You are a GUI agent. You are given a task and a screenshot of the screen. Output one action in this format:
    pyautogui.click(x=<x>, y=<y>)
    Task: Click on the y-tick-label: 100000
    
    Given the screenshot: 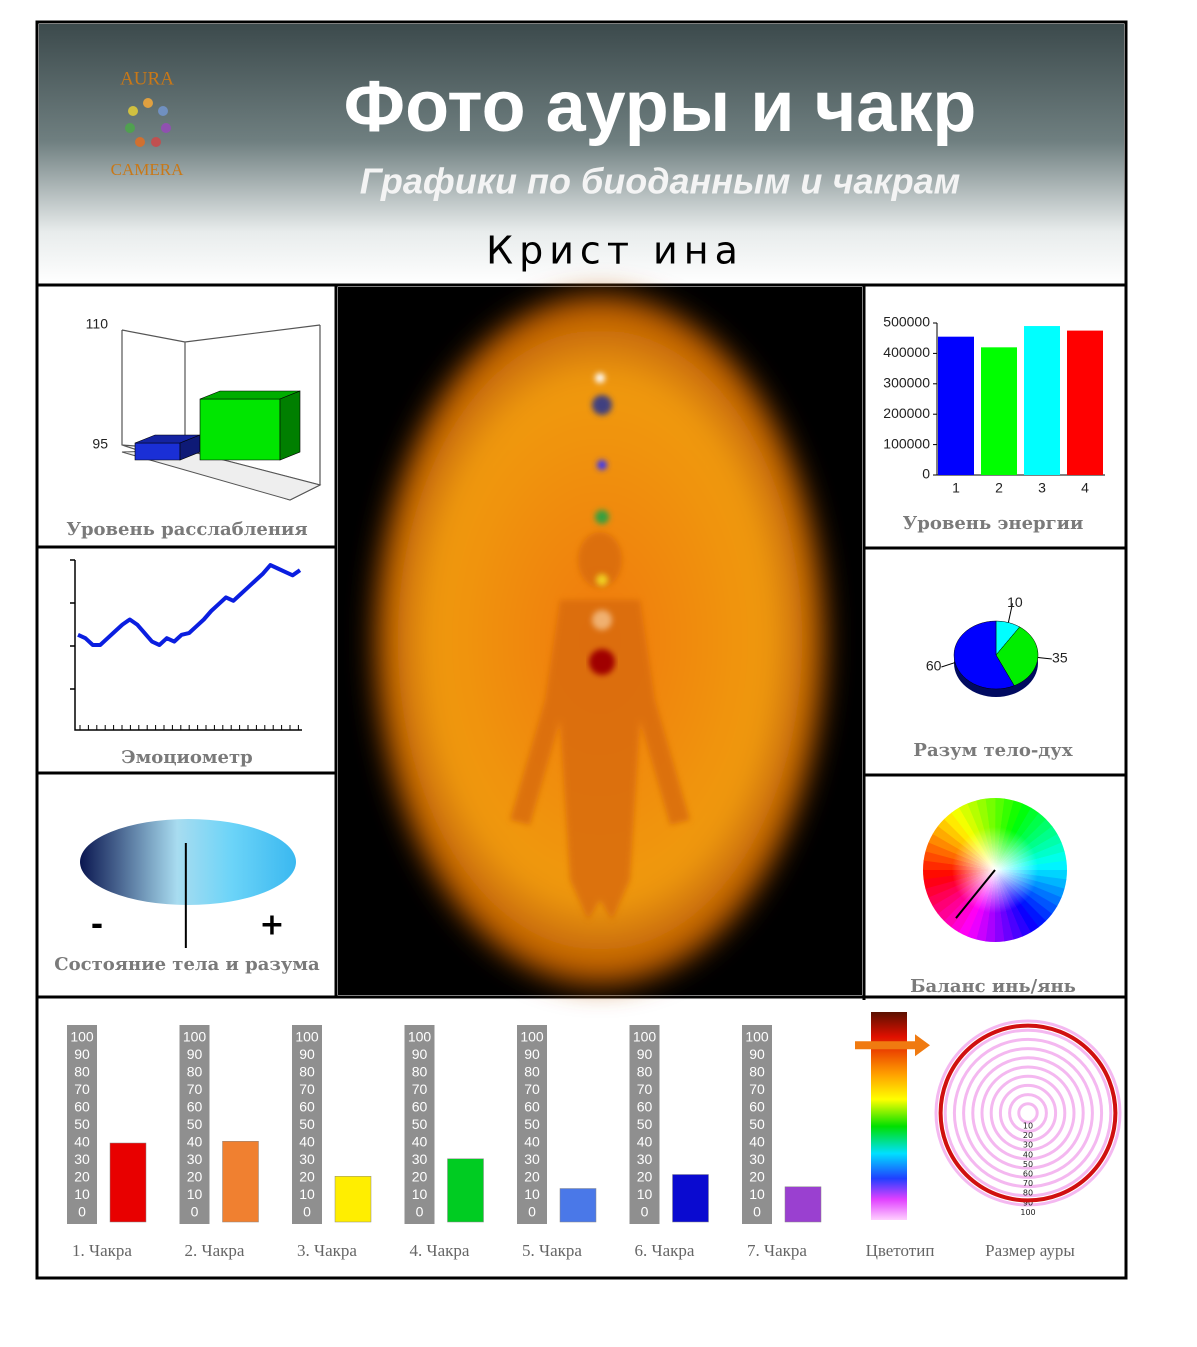 What is the action you would take?
    pyautogui.click(x=906, y=443)
    